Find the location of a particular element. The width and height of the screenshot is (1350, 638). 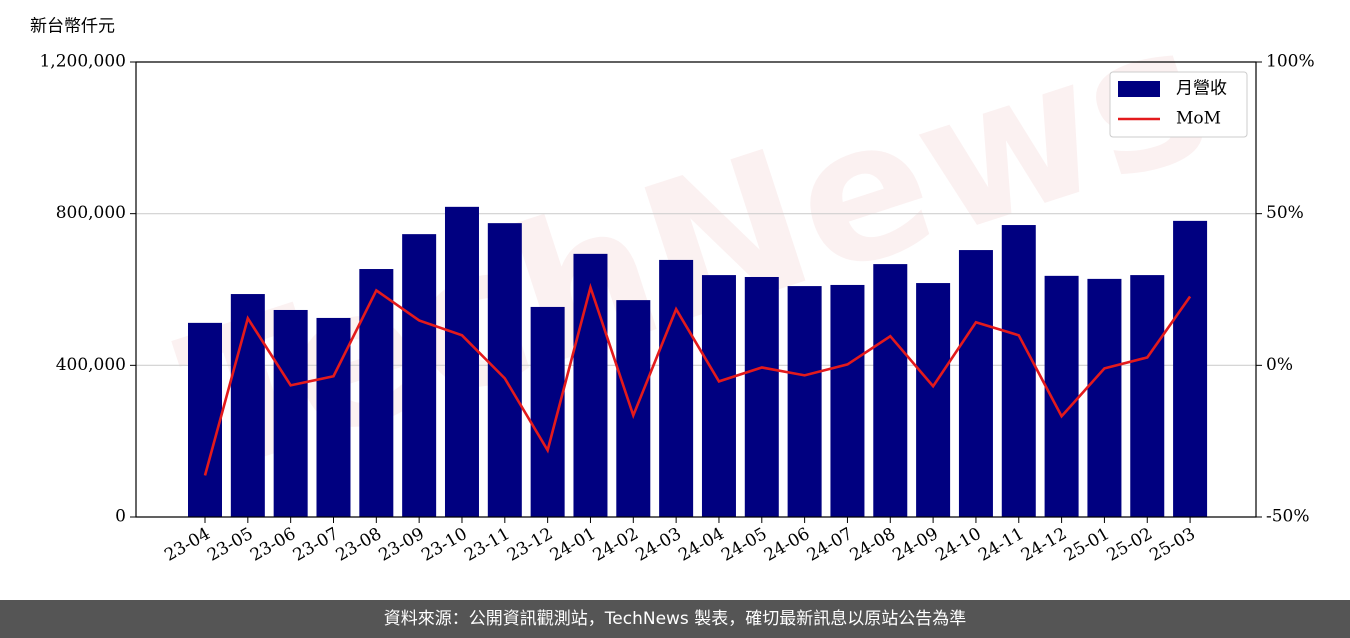

y2-tick-label: 0% is located at coordinates (1279, 365).